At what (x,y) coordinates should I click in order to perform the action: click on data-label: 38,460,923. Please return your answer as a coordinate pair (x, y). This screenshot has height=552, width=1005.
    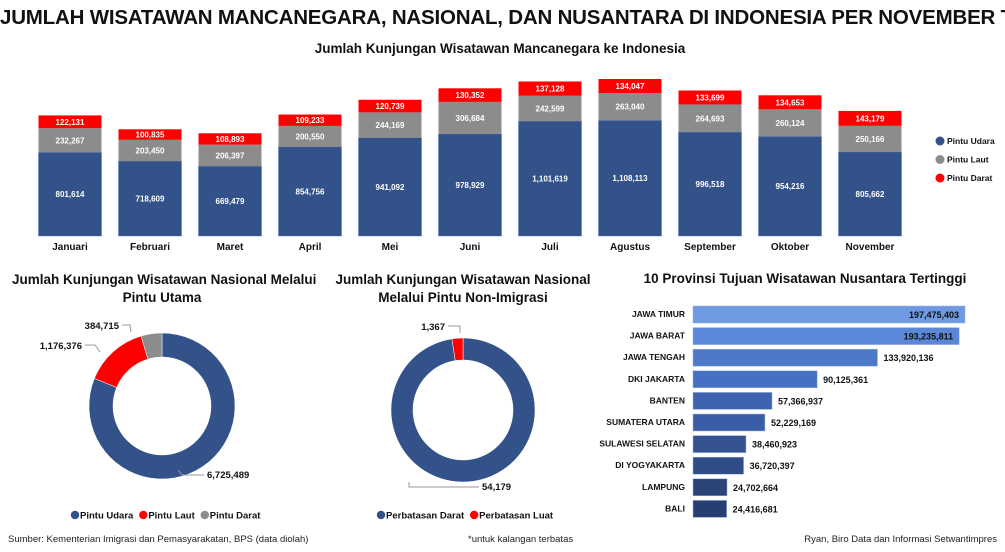
    Looking at the image, I should click on (774, 445).